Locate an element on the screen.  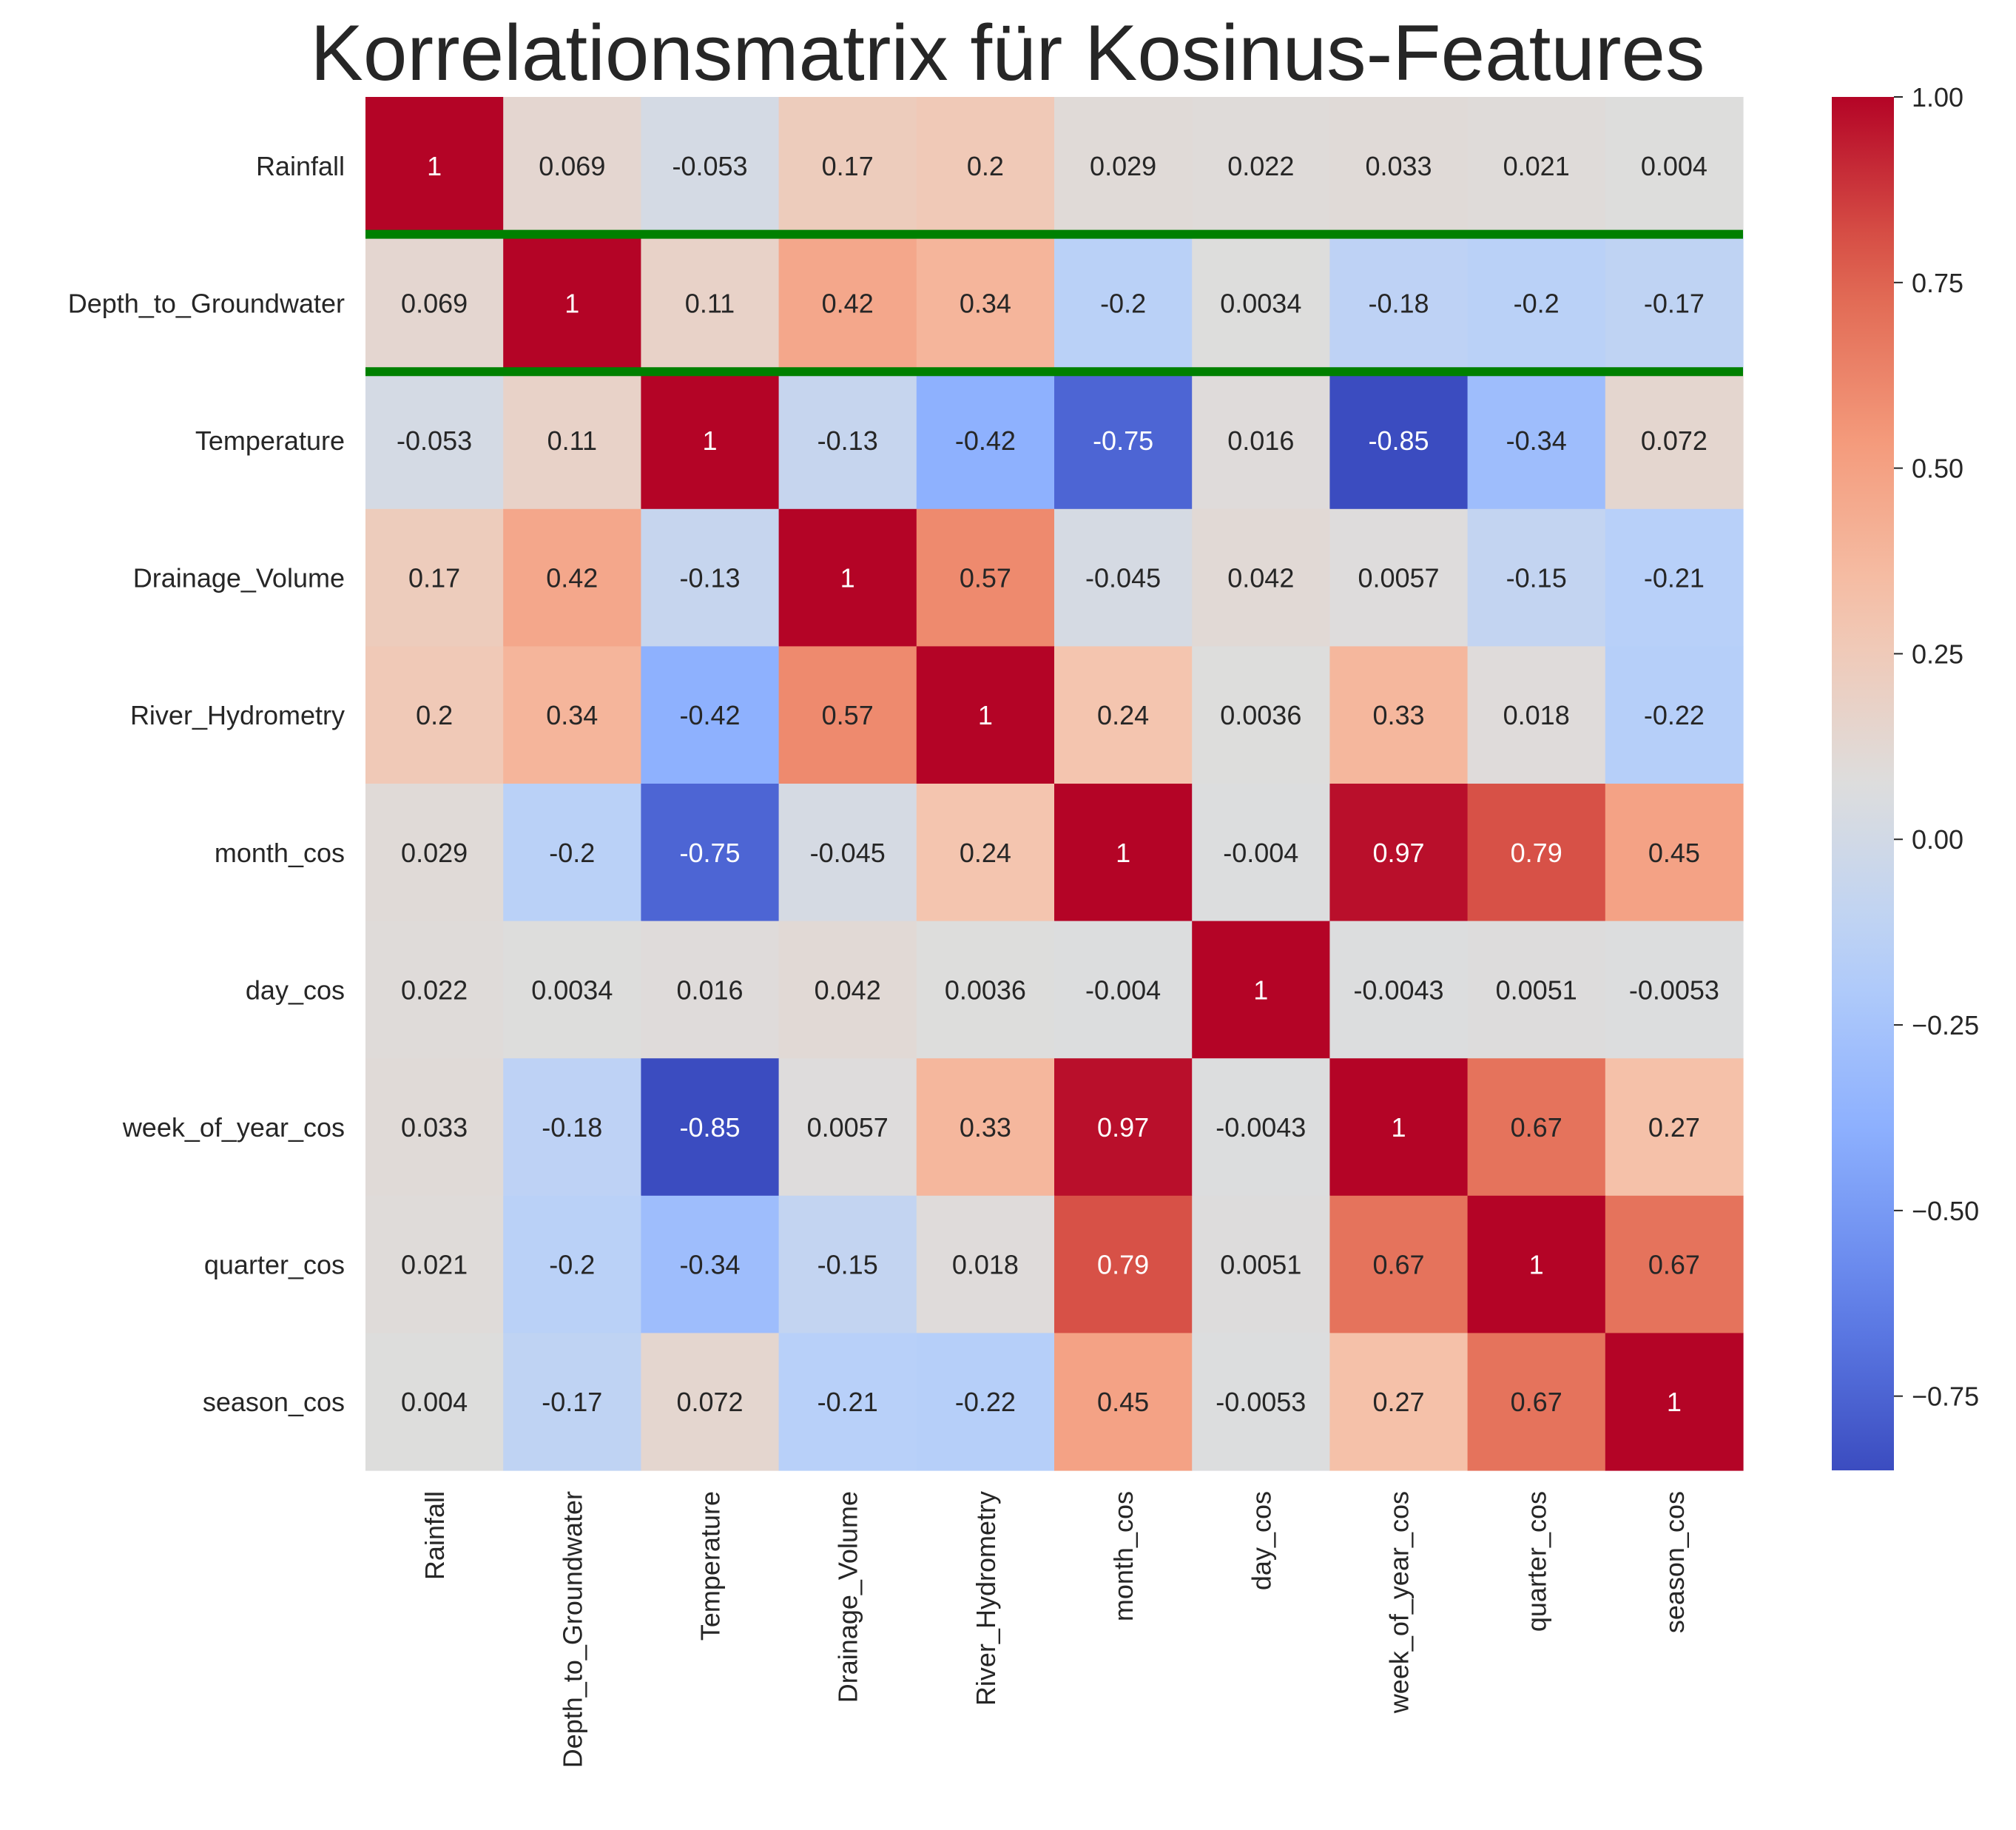
colorbar-tick-label: 0.50 is located at coordinates (1937, 469).